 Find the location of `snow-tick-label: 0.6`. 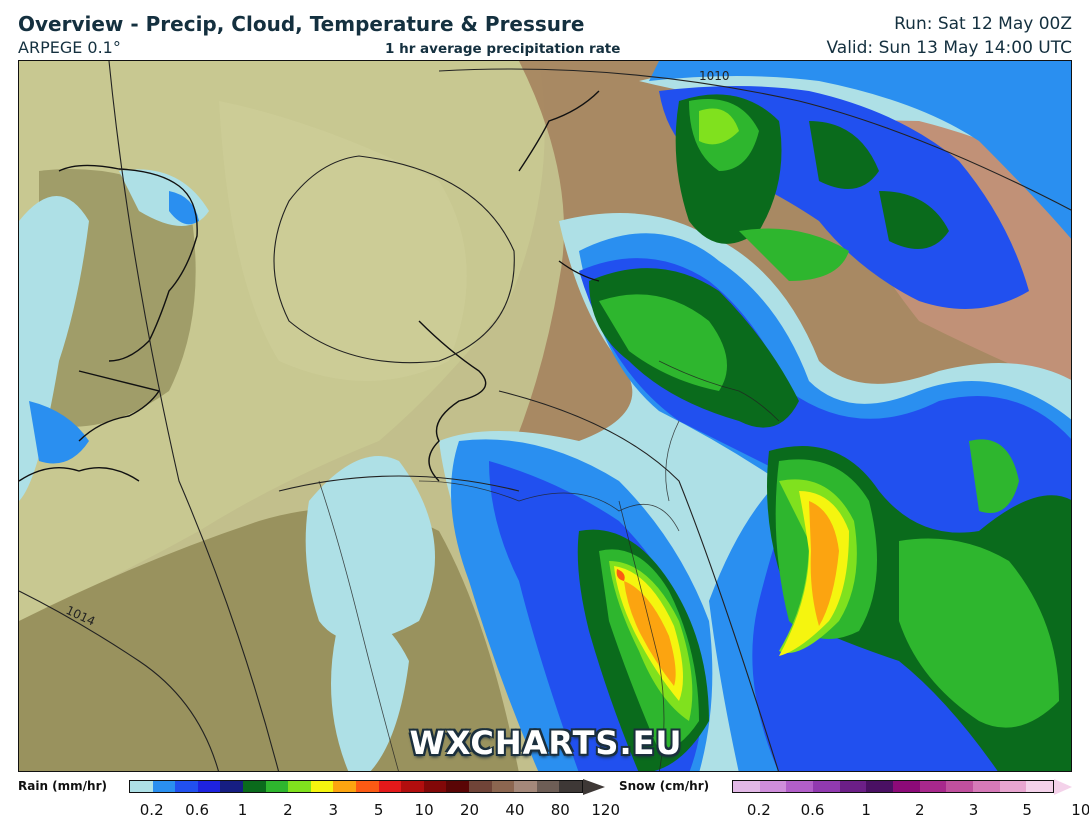

snow-tick-label: 0.6 is located at coordinates (812, 810).